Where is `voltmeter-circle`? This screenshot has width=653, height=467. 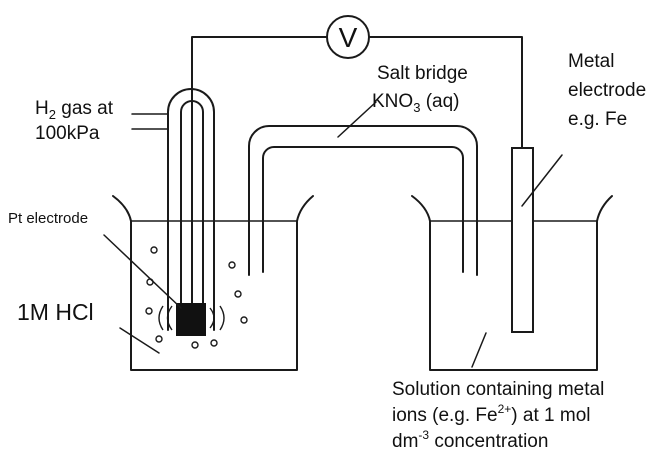 voltmeter-circle is located at coordinates (348, 37).